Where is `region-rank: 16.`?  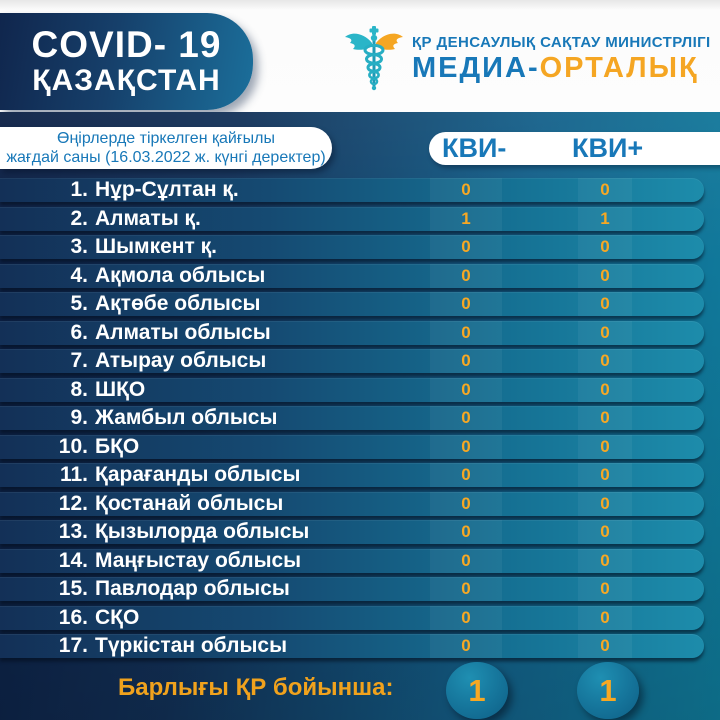 region-rank: 16. is located at coordinates (73, 617).